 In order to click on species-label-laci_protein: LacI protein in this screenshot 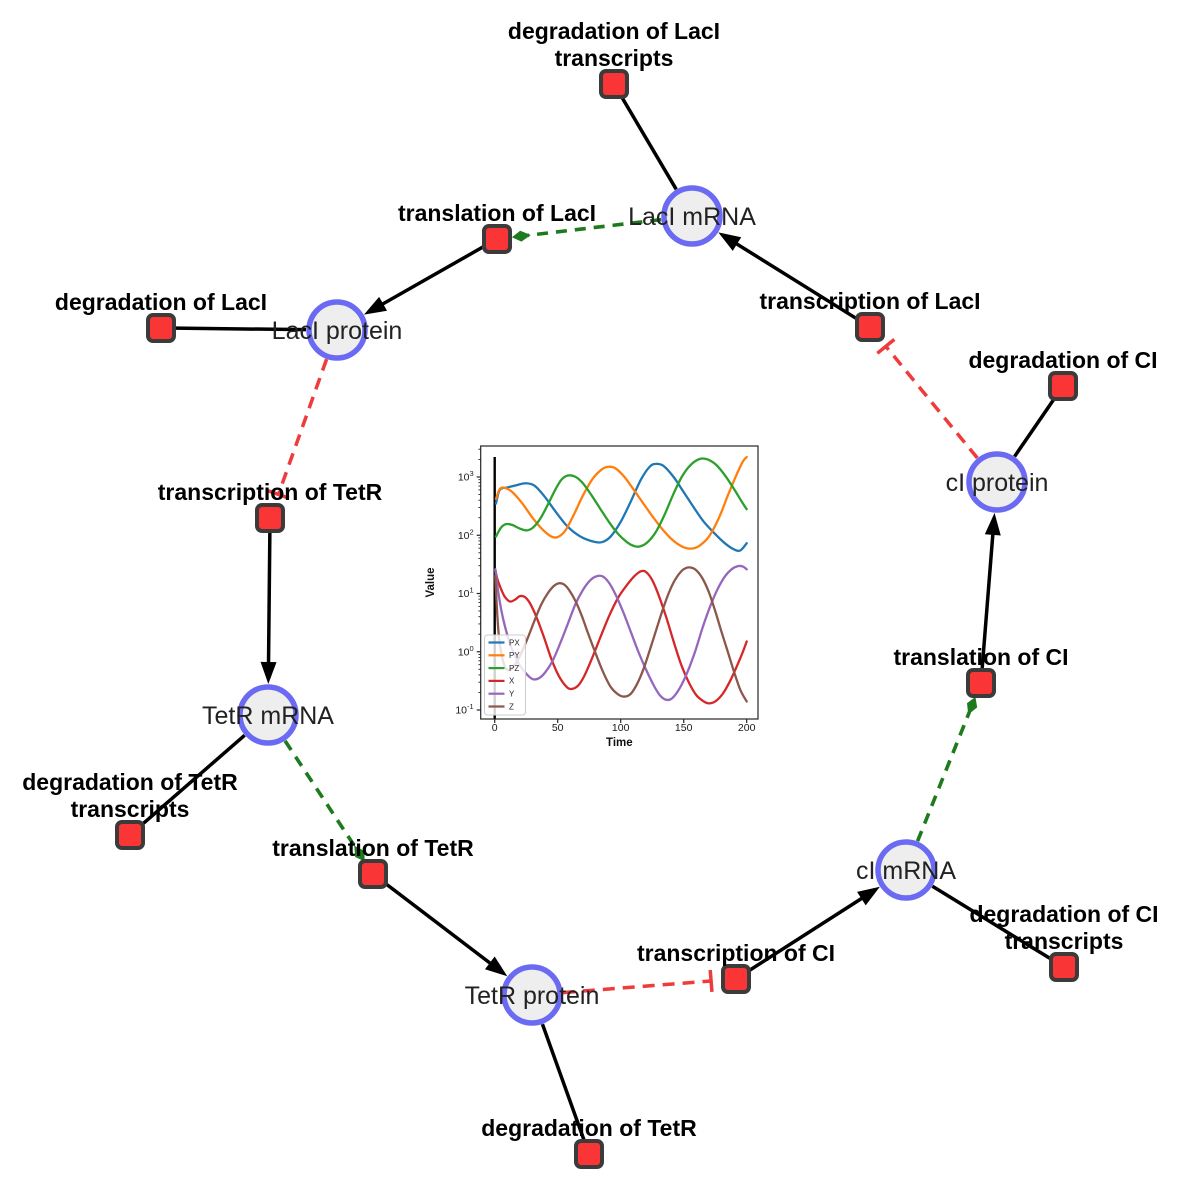, I will do `click(337, 331)`.